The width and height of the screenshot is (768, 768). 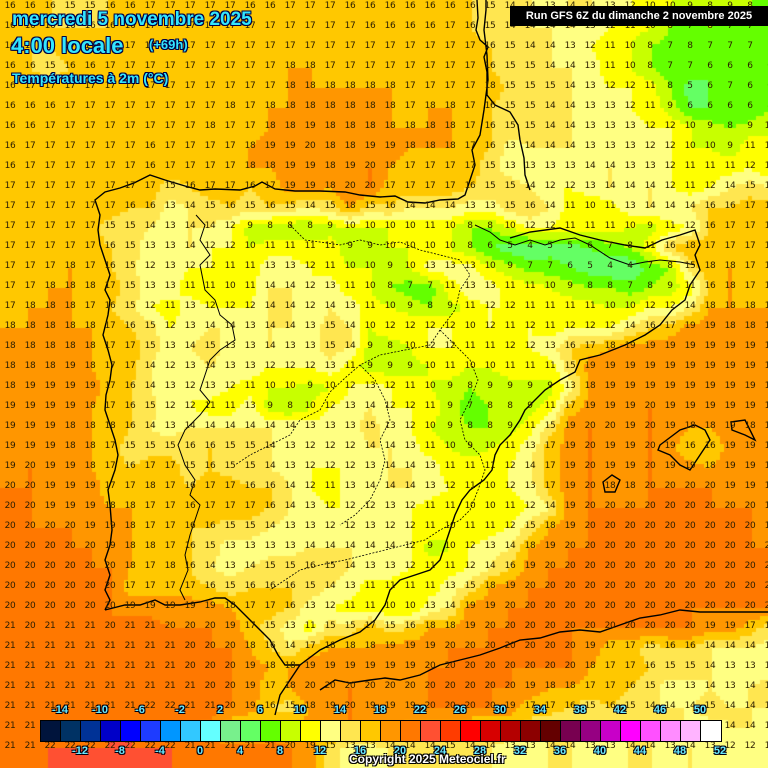 What do you see at coordinates (100, 710) in the screenshot?
I see `legend-label-top: -10` at bounding box center [100, 710].